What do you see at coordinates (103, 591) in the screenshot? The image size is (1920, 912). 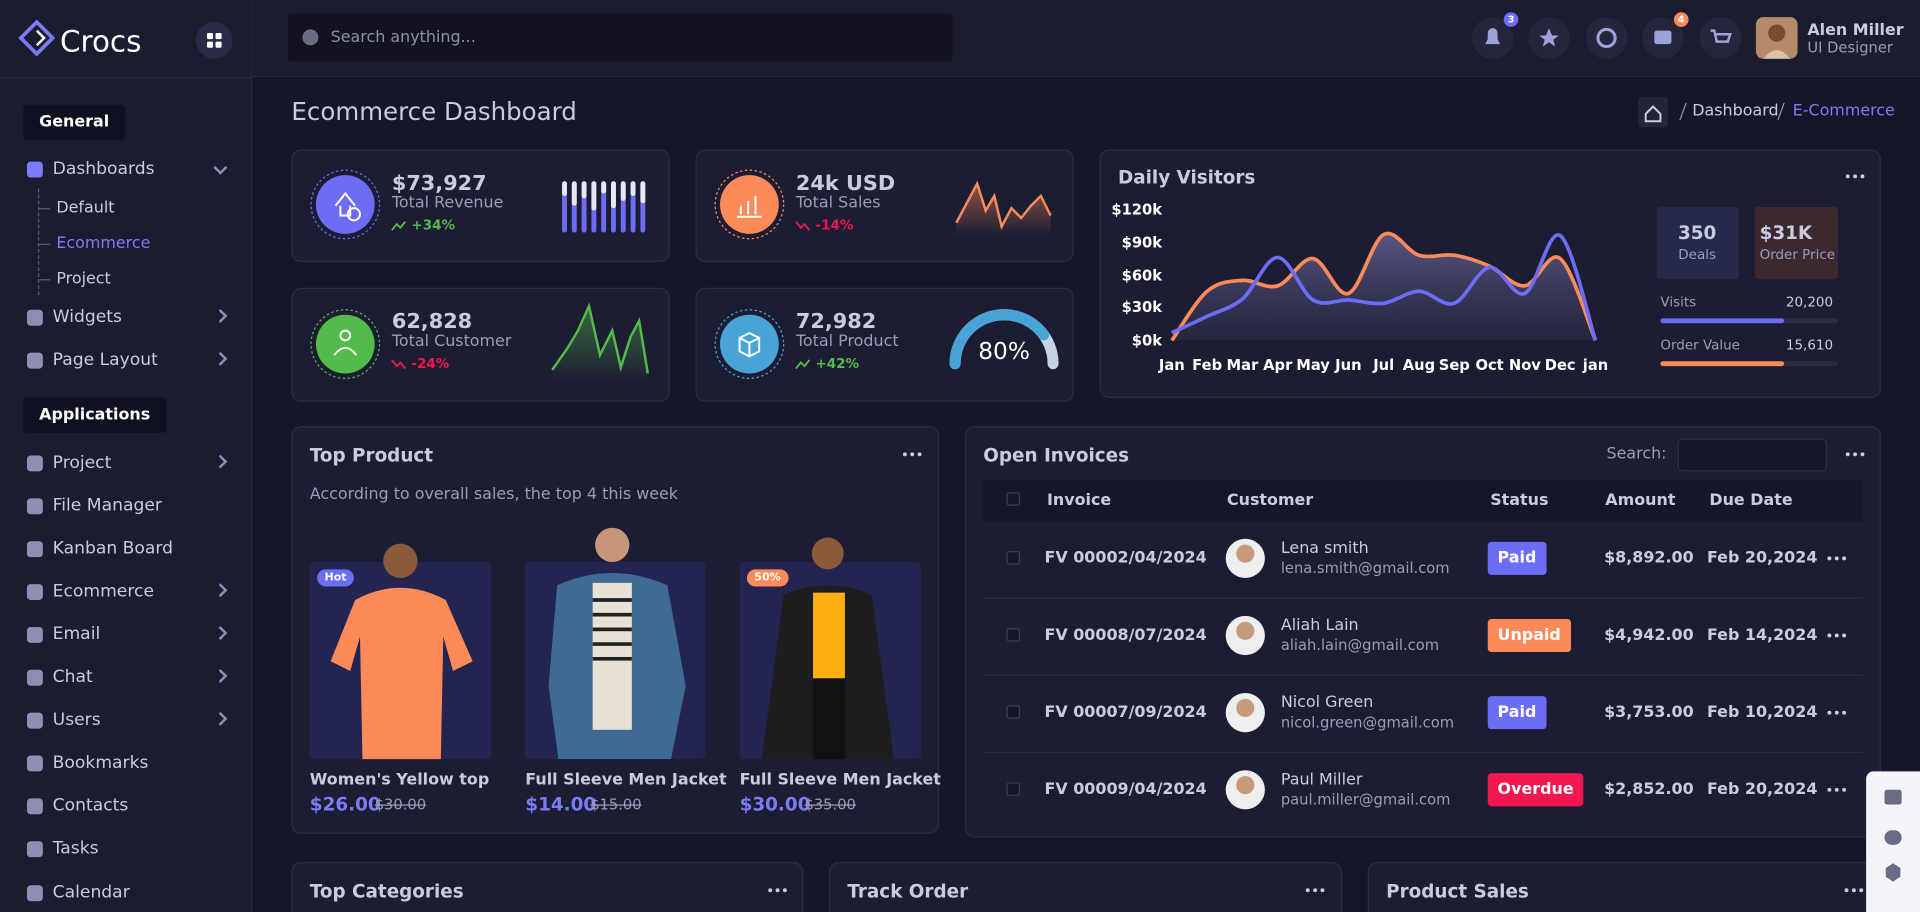 I see `menu-item: Ecommerce` at bounding box center [103, 591].